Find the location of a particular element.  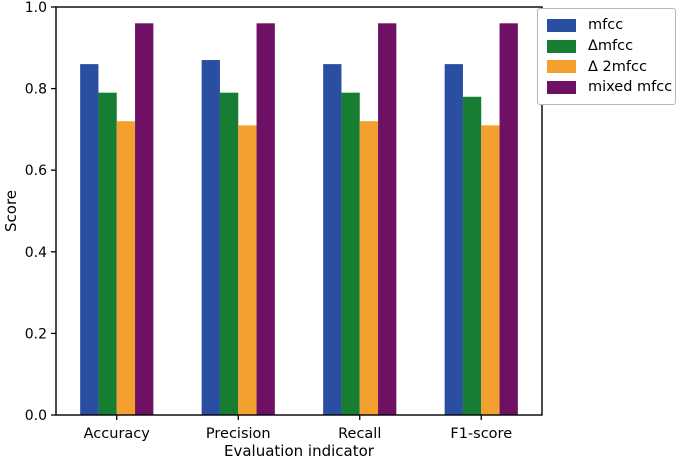

y-tick-label: 0.0 is located at coordinates (36, 416).